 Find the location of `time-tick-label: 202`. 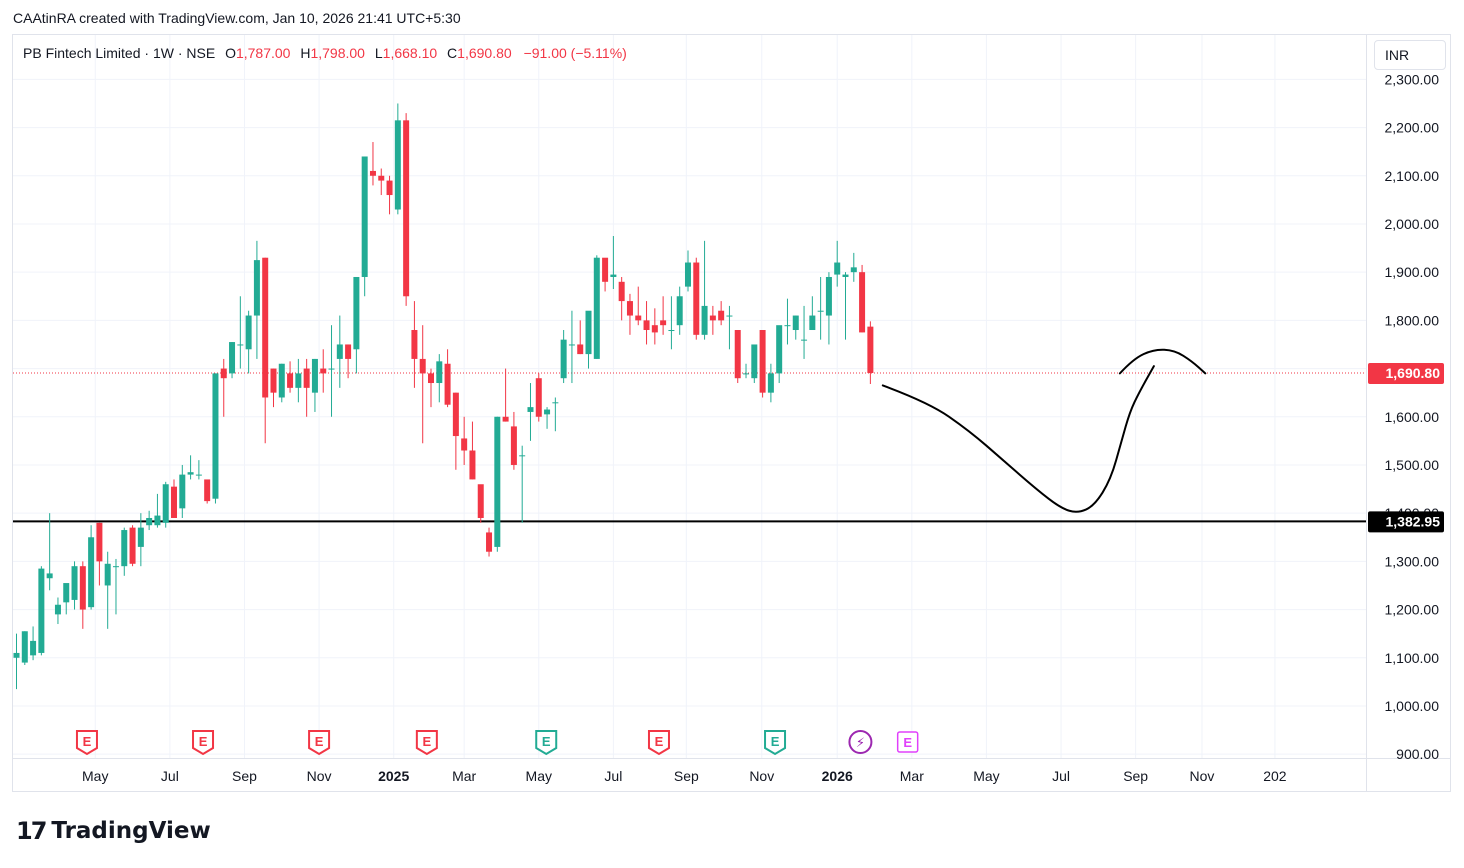

time-tick-label: 202 is located at coordinates (1275, 776).